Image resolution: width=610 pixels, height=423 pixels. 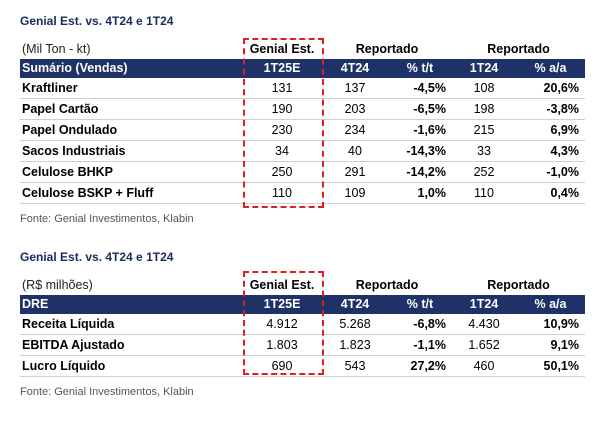 What do you see at coordinates (131, 109) in the screenshot?
I see `row-label: Papel Cartão` at bounding box center [131, 109].